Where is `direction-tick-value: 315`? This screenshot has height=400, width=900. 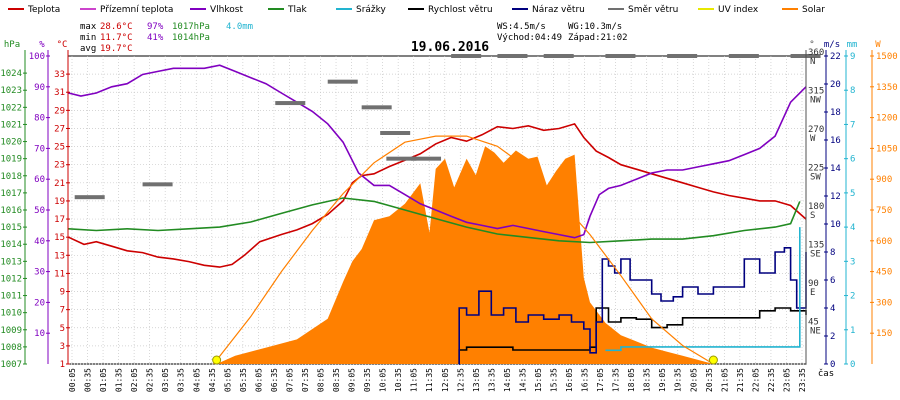
direction-tick-value: 315 is located at coordinates (816, 92).